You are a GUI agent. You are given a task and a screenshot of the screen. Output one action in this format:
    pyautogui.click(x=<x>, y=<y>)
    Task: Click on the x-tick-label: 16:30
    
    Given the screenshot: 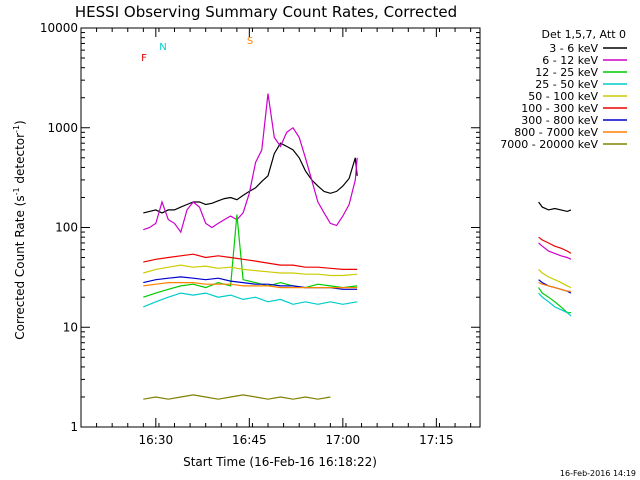 What is the action you would take?
    pyautogui.click(x=156, y=440)
    